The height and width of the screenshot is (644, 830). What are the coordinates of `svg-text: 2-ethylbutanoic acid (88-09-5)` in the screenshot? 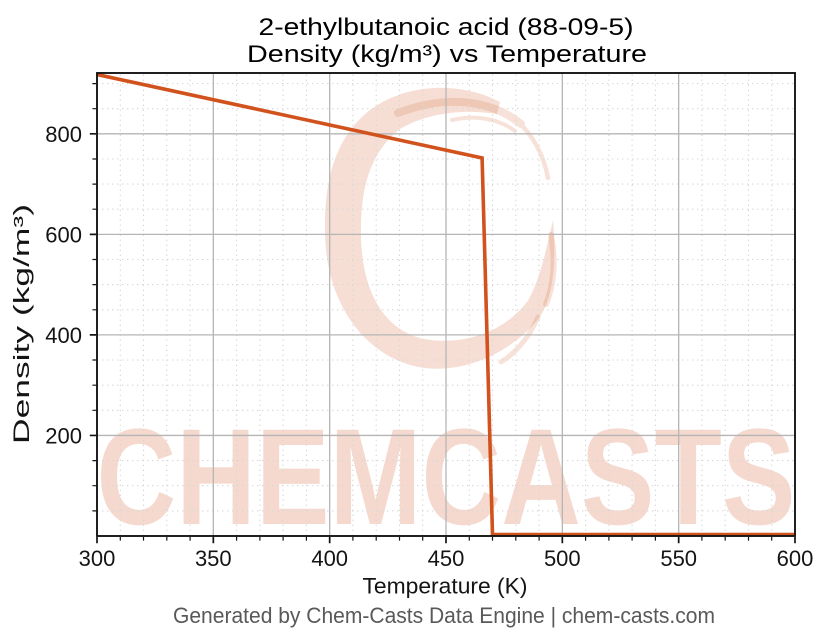 It's located at (446, 27).